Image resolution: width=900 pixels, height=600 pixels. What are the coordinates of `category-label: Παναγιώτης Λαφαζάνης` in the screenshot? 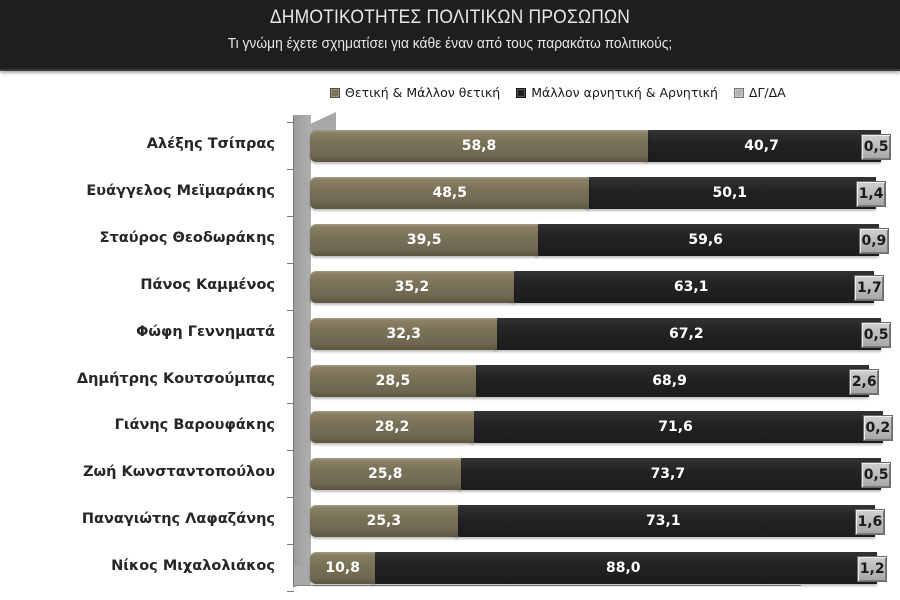 It's located at (178, 519).